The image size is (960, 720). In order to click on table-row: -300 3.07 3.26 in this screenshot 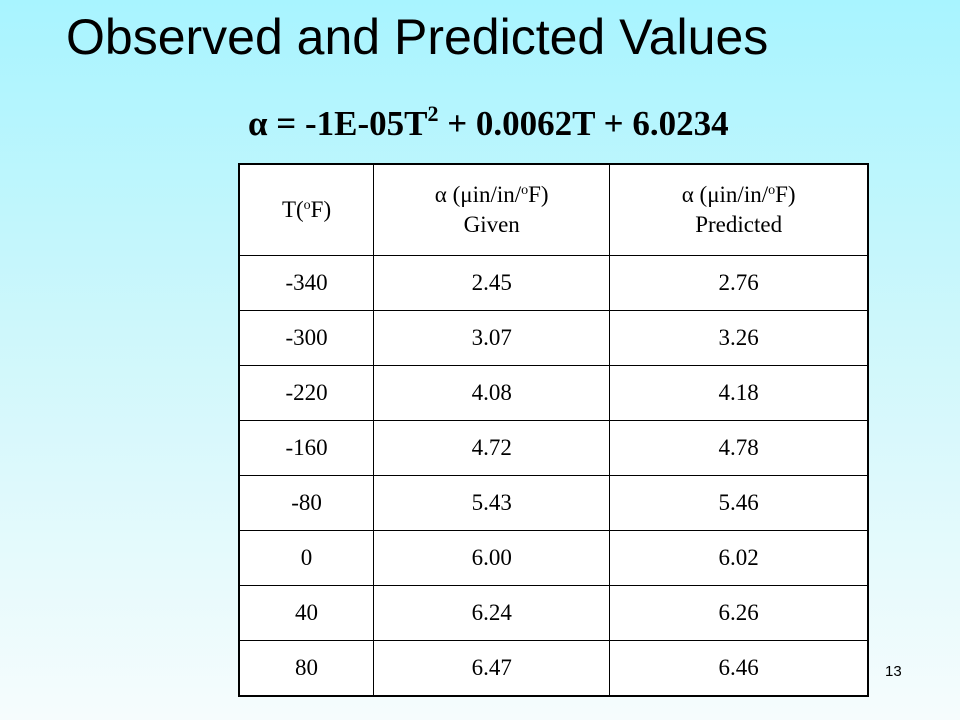, I will do `click(553, 338)`.